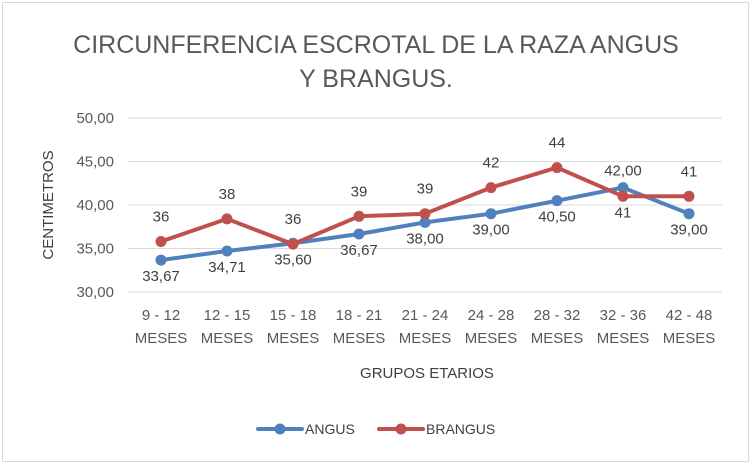  I want to click on x-tick-label: 9 - 12, so click(161, 315).